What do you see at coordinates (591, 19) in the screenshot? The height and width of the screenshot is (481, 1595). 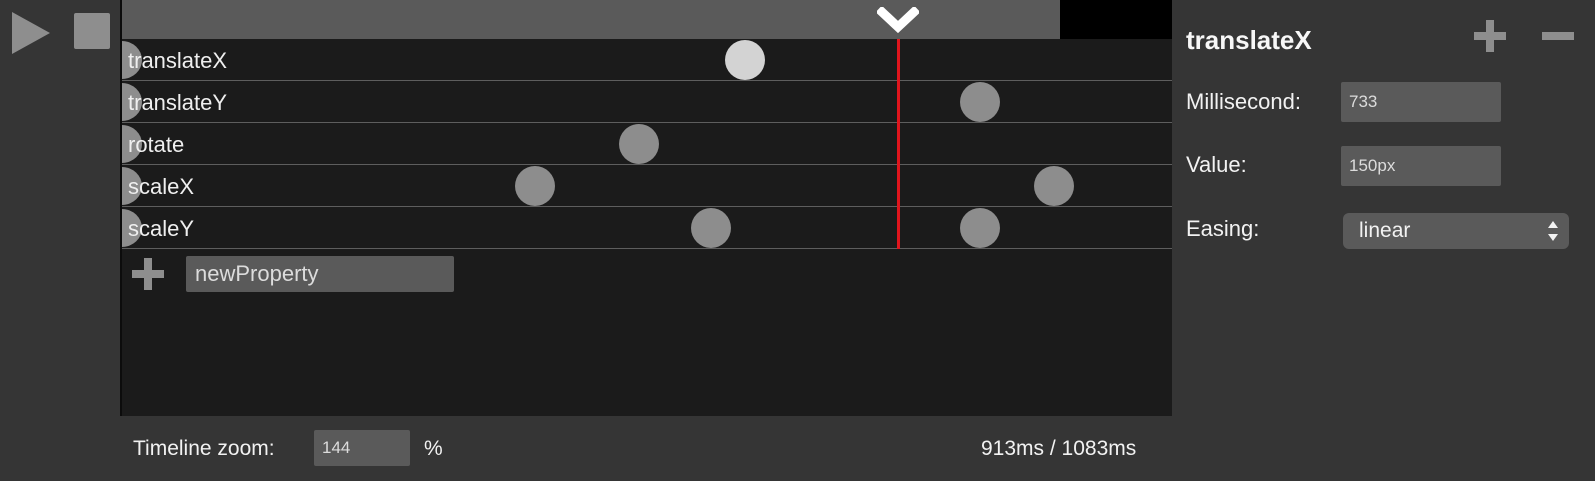 I see `scrubber-bar` at bounding box center [591, 19].